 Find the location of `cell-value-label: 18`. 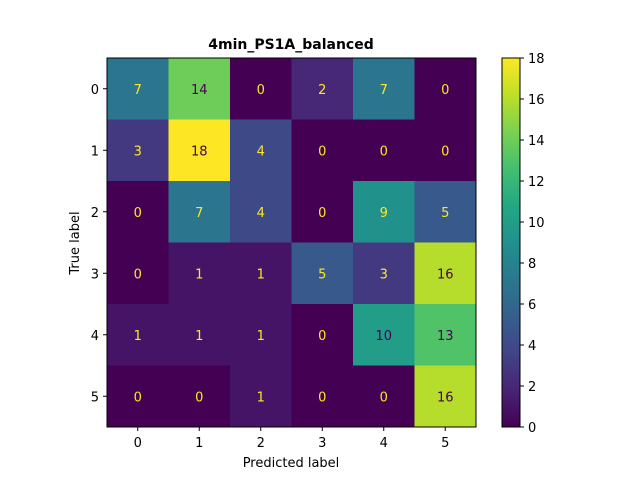

cell-value-label: 18 is located at coordinates (199, 151).